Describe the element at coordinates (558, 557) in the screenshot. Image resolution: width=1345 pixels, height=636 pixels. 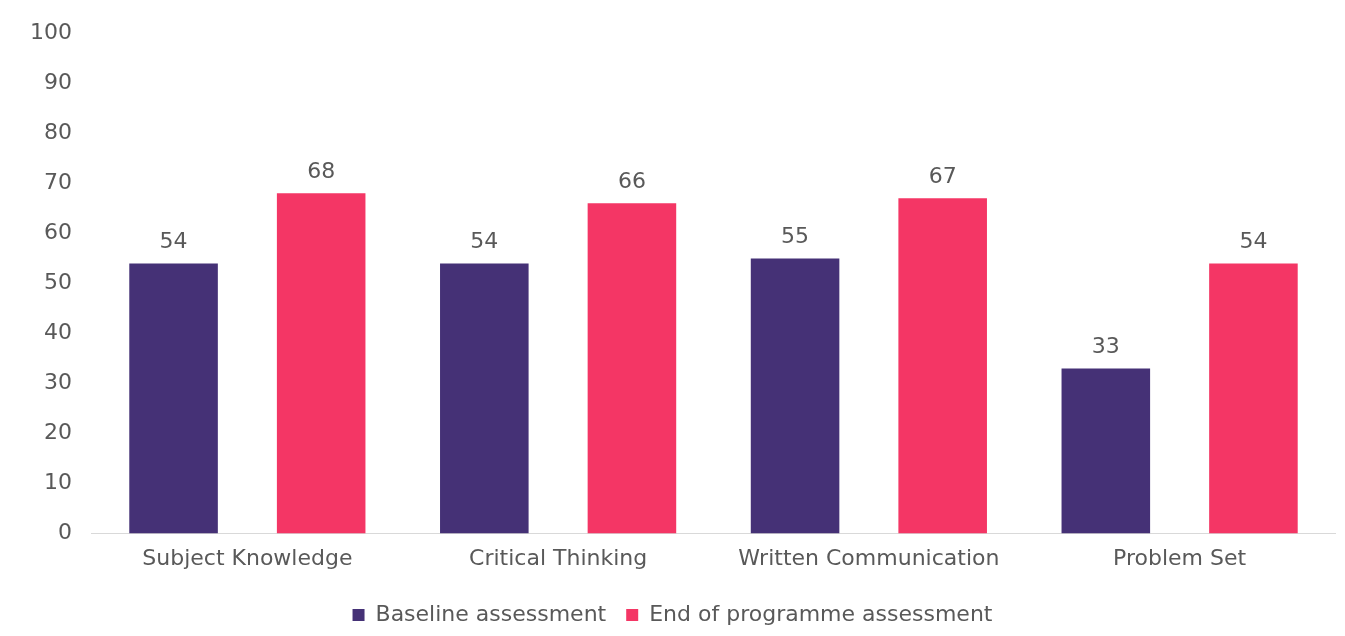
I see `x-tick-label: Critical Thinking` at that location.